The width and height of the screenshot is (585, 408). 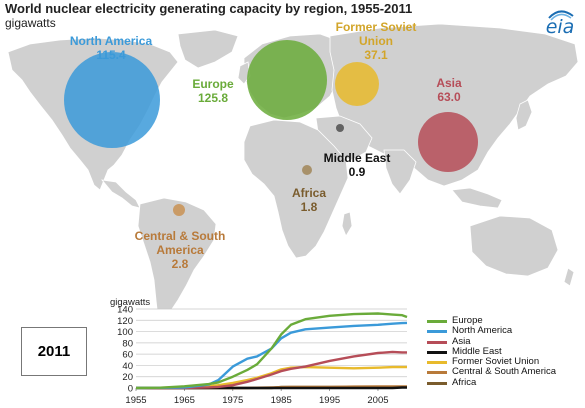 I want to click on legend-label: Africa, so click(x=464, y=382).